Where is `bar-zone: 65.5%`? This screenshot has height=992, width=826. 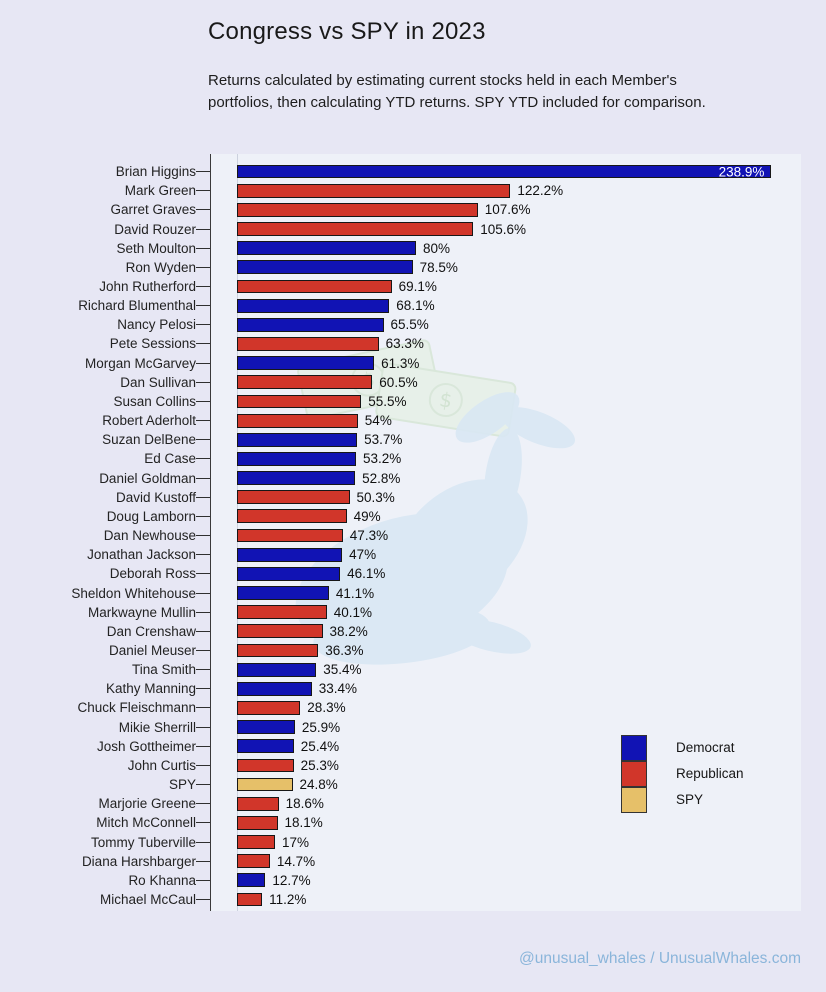 bar-zone: 65.5% is located at coordinates (505, 324).